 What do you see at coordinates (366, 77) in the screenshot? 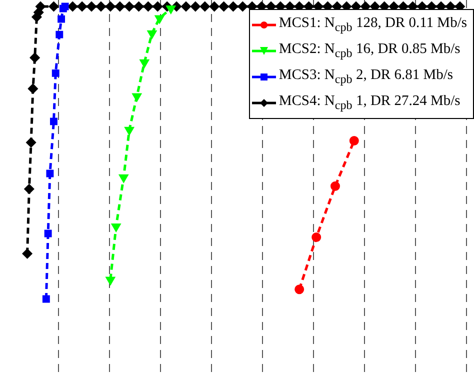
I see `legend-label: MCS3: N$_{cpb}$ 2, DR 6.81 Mb/s` at bounding box center [366, 77].